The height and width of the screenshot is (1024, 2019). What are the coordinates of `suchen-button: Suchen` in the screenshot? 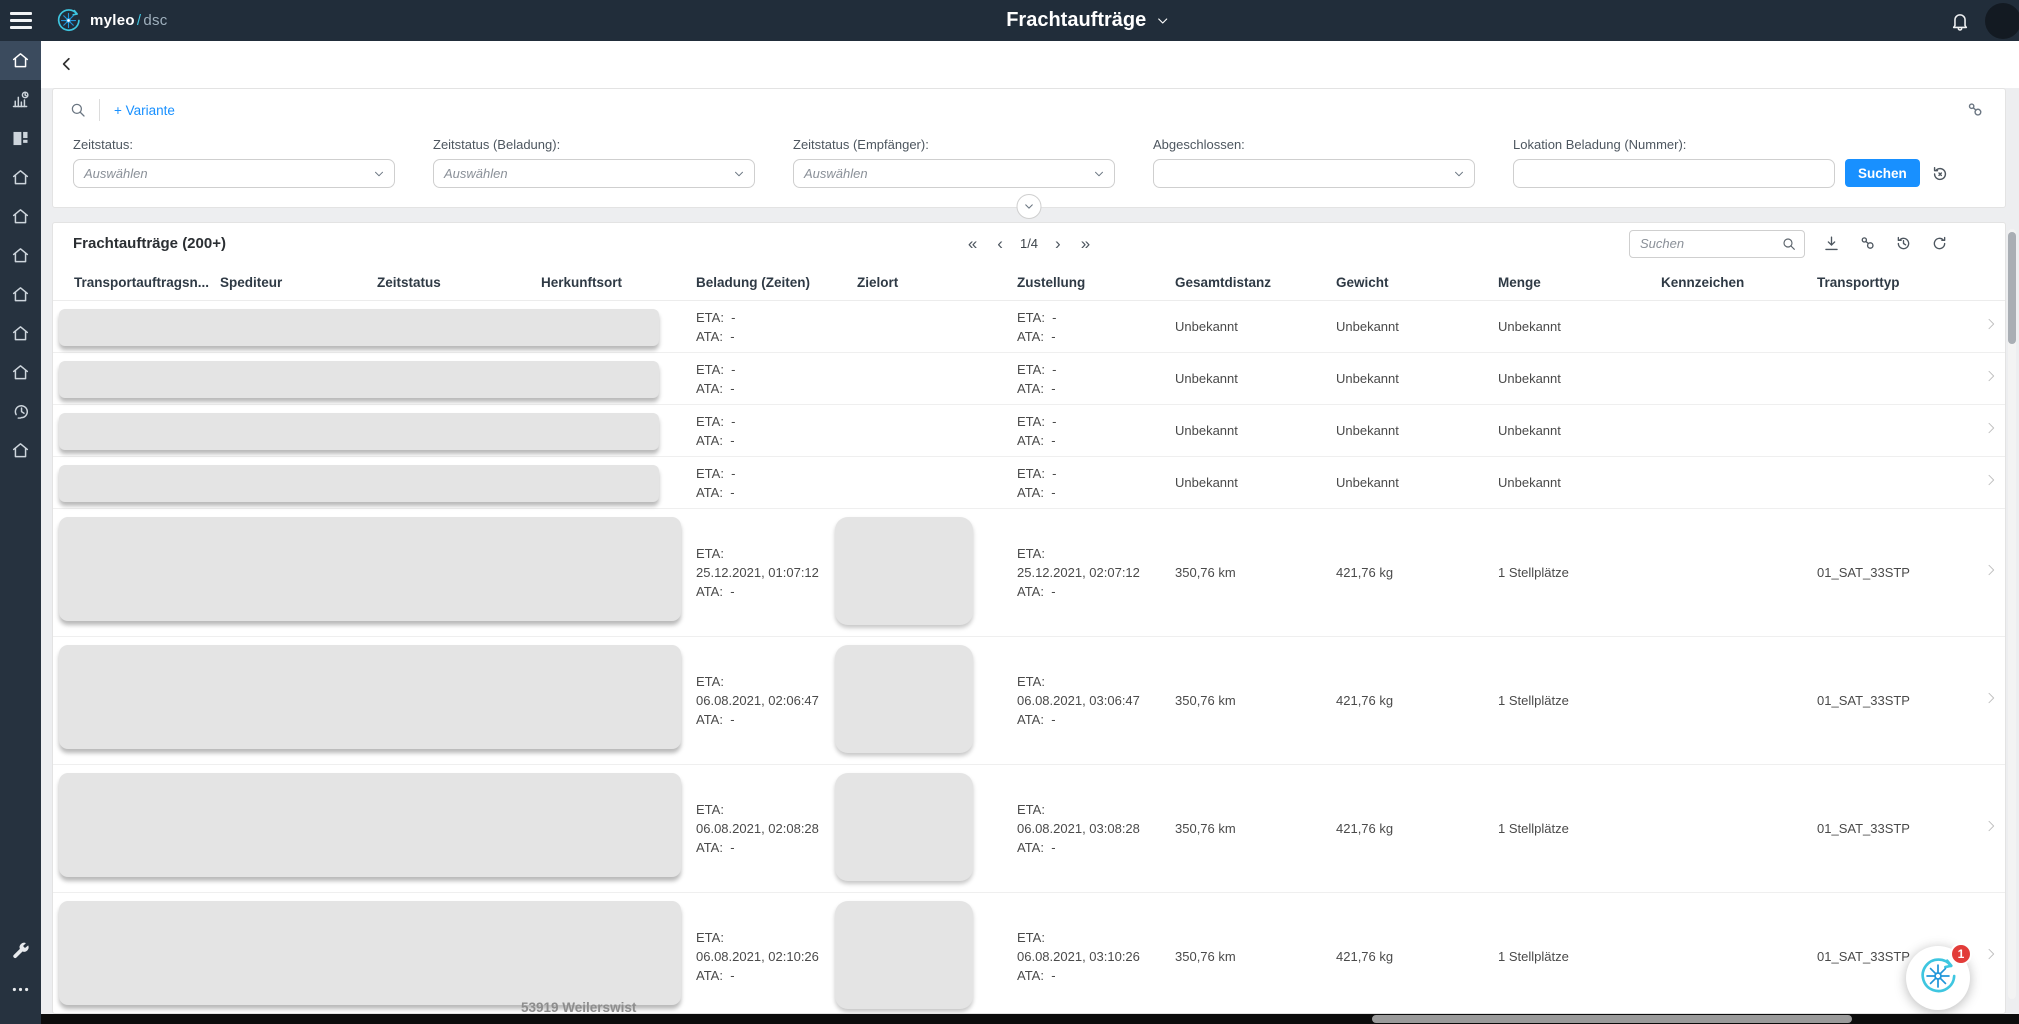 It's located at (1882, 173).